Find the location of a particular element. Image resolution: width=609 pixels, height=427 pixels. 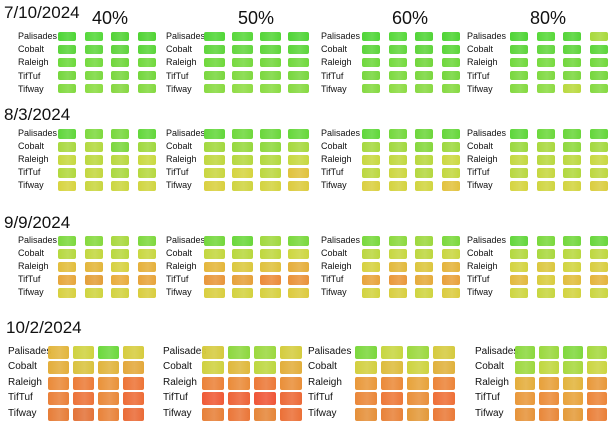

treatment-header: 50% is located at coordinates (256, 18).